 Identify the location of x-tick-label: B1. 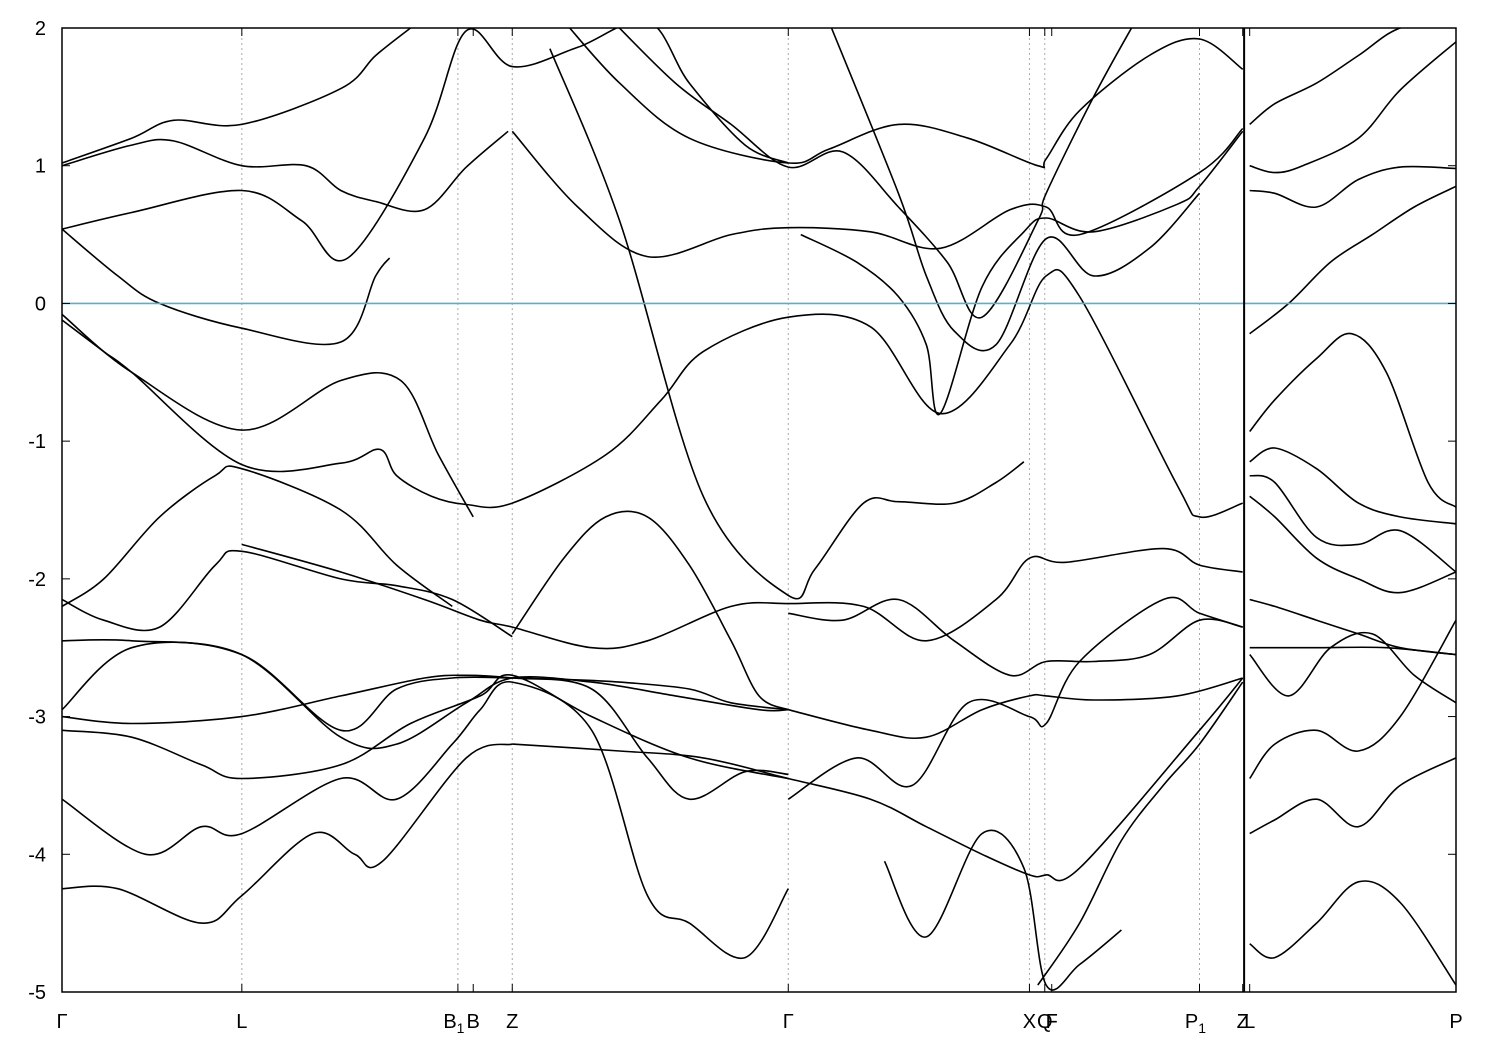
(453, 1023).